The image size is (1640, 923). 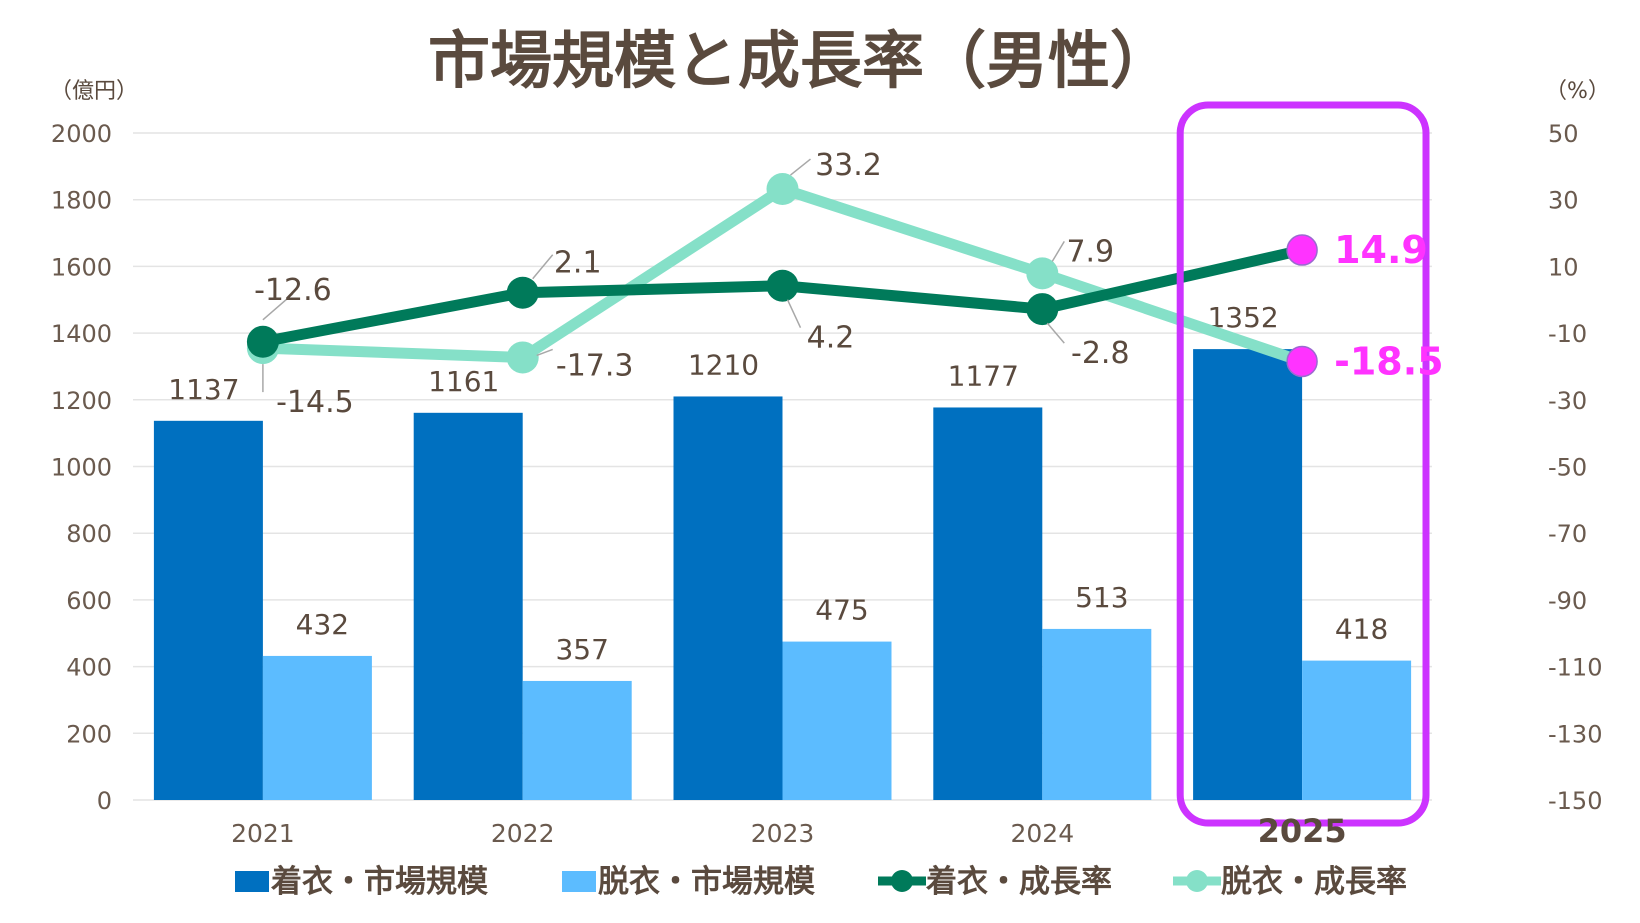 I want to click on x-tick-label: 2024, so click(x=1042, y=833).